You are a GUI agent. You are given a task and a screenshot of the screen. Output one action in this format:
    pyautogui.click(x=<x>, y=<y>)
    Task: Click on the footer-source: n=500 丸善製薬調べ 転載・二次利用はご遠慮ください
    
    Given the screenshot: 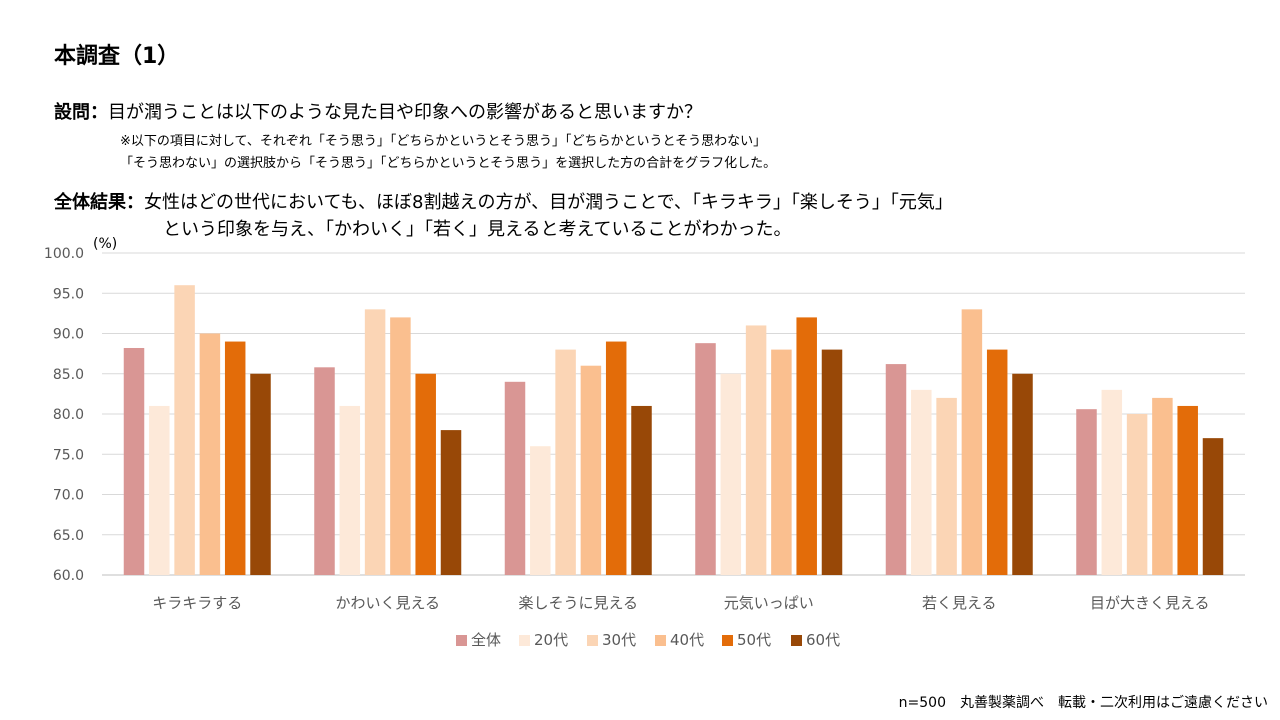 What is the action you would take?
    pyautogui.click(x=1083, y=703)
    